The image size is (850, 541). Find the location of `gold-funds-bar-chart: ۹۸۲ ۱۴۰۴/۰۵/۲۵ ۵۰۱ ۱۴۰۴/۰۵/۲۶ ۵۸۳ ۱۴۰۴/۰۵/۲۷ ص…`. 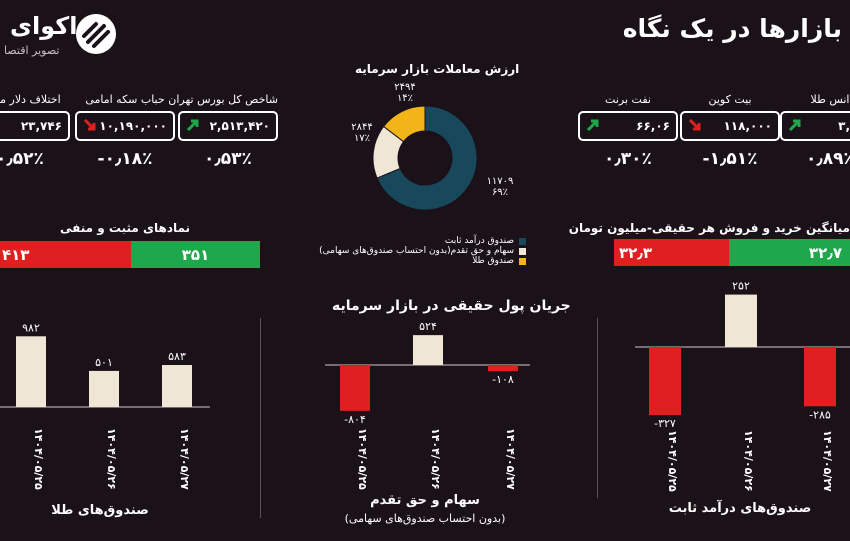

gold-funds-bar-chart: ۹۸۲ ۱۴۰۴/۰۵/۲۵ ۵۰۱ ۱۴۰۴/۰۵/۲۶ ۵۸۳ ۱۴۰۴/۰۵/۲۷ ص… is located at coordinates (105, 419).